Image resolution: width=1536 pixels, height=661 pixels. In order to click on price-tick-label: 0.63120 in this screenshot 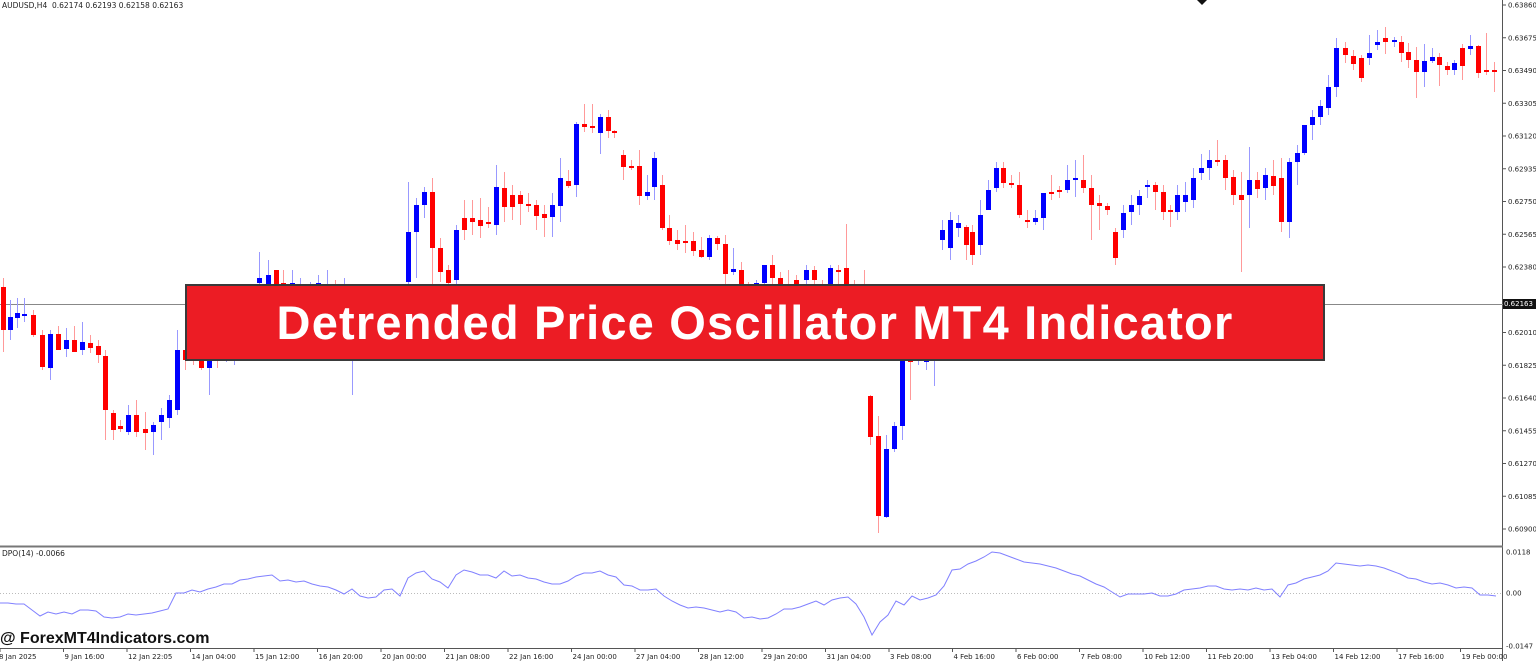, I will do `click(1522, 137)`.